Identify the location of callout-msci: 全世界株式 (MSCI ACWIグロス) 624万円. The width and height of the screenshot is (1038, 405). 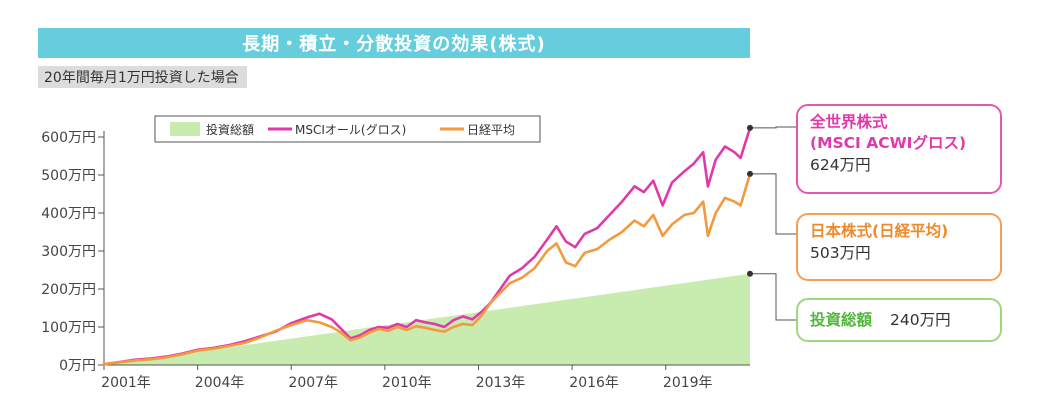
(899, 149).